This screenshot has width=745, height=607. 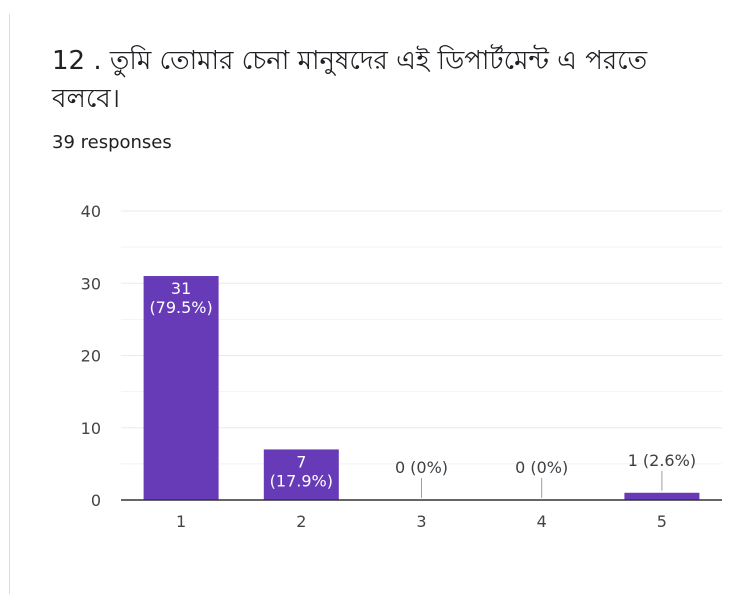 What do you see at coordinates (181, 288) in the screenshot?
I see `bar-value-label: 31` at bounding box center [181, 288].